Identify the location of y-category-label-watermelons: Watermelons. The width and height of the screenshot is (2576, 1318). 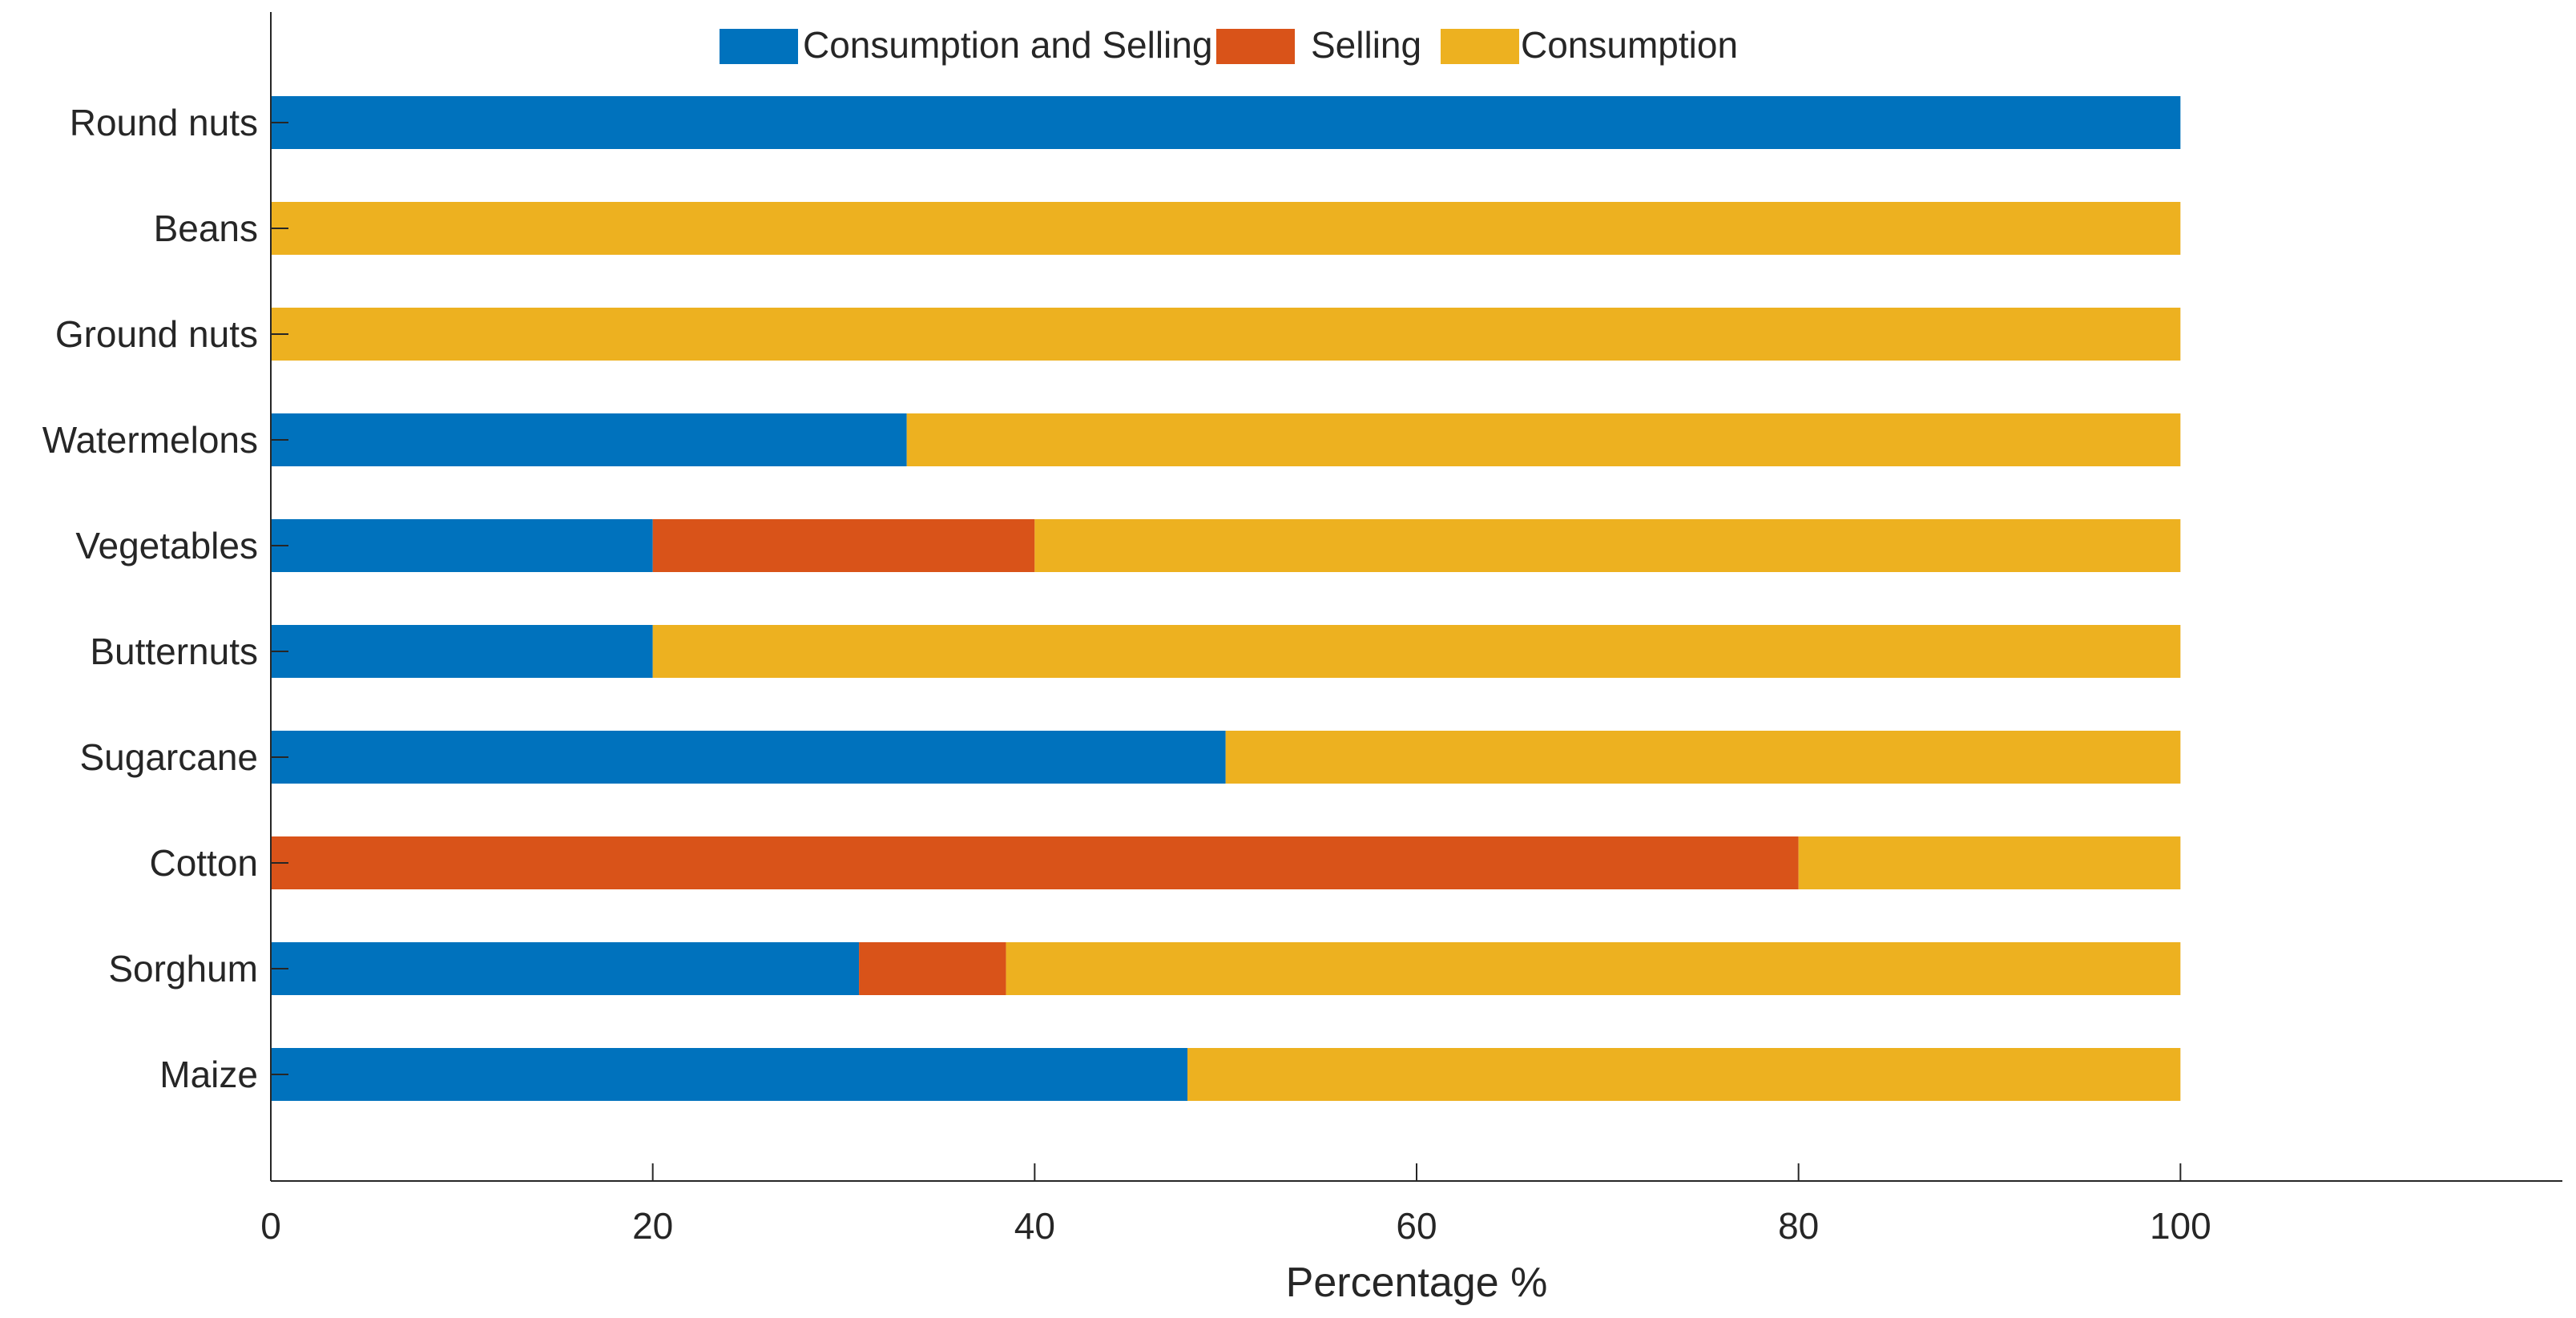
(150, 440).